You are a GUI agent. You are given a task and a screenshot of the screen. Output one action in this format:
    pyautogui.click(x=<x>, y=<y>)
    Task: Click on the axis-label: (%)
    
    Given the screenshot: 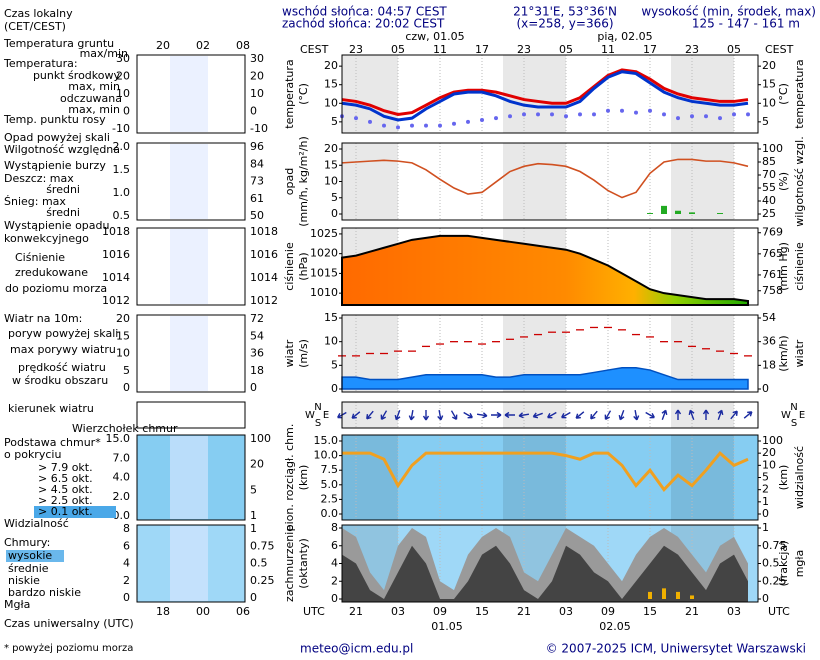 What is the action you would take?
    pyautogui.click(x=783, y=181)
    